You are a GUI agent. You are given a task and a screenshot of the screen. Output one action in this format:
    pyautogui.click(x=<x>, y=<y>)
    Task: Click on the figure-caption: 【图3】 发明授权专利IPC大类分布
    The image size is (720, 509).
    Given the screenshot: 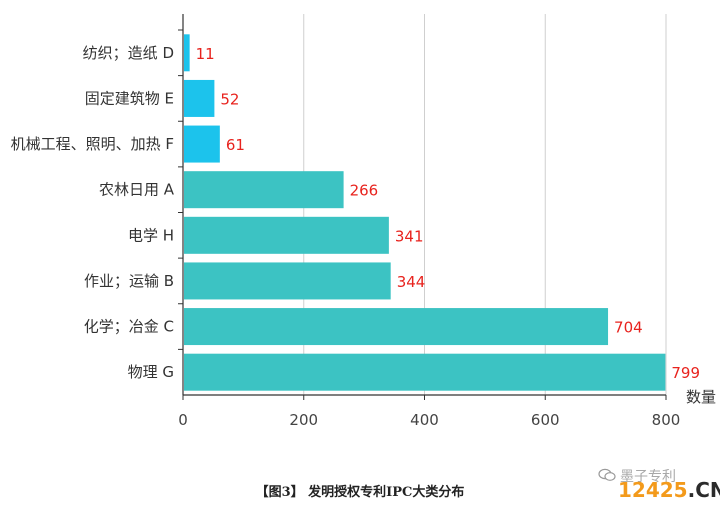 What is the action you would take?
    pyautogui.click(x=360, y=492)
    